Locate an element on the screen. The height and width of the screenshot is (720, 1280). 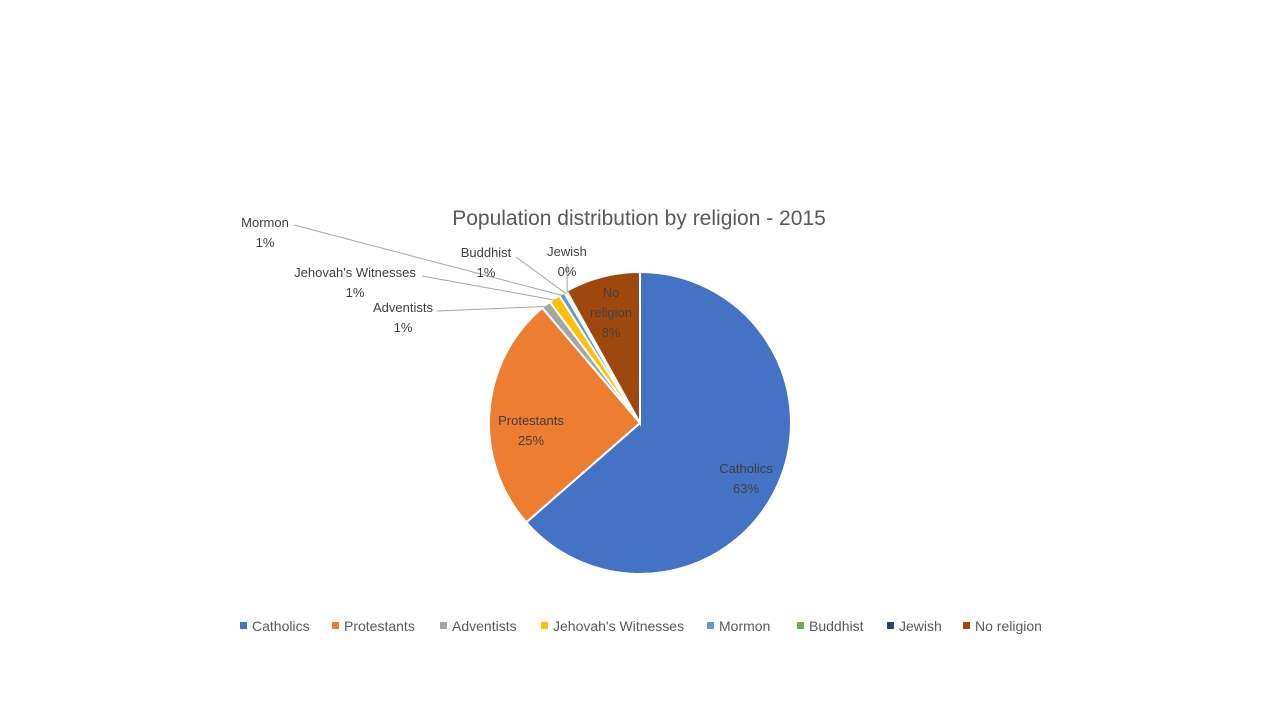
data-label-no-religion: No religion 8% is located at coordinates (611, 312).